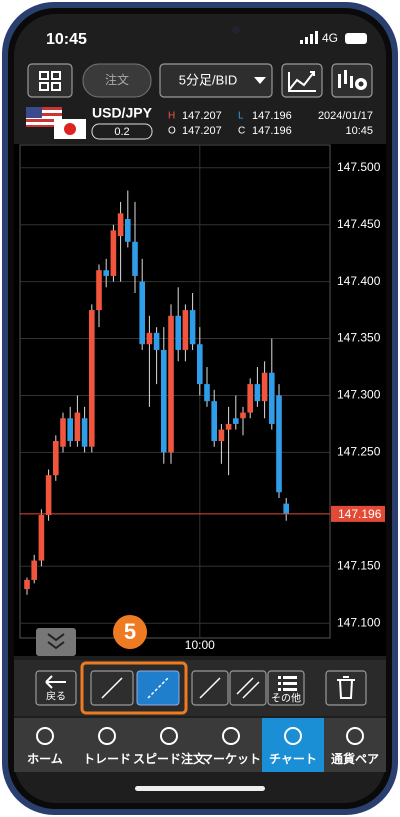  I want to click on low: 147.196, so click(272, 116).